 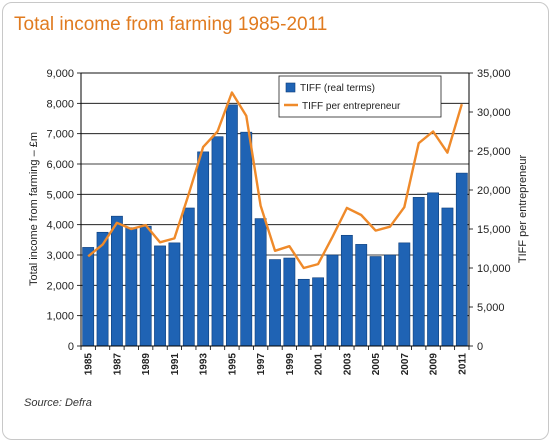 What do you see at coordinates (491, 308) in the screenshot?
I see `right-tick-label: 5,000` at bounding box center [491, 308].